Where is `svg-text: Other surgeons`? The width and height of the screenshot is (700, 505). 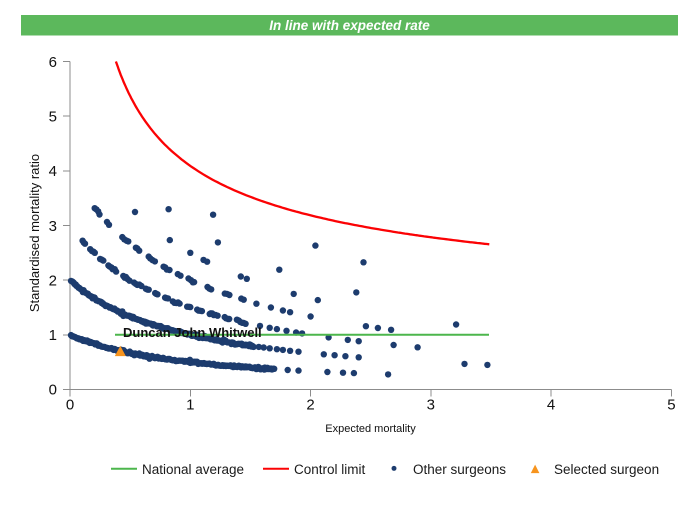 svg-text: Other surgeons is located at coordinates (459, 469).